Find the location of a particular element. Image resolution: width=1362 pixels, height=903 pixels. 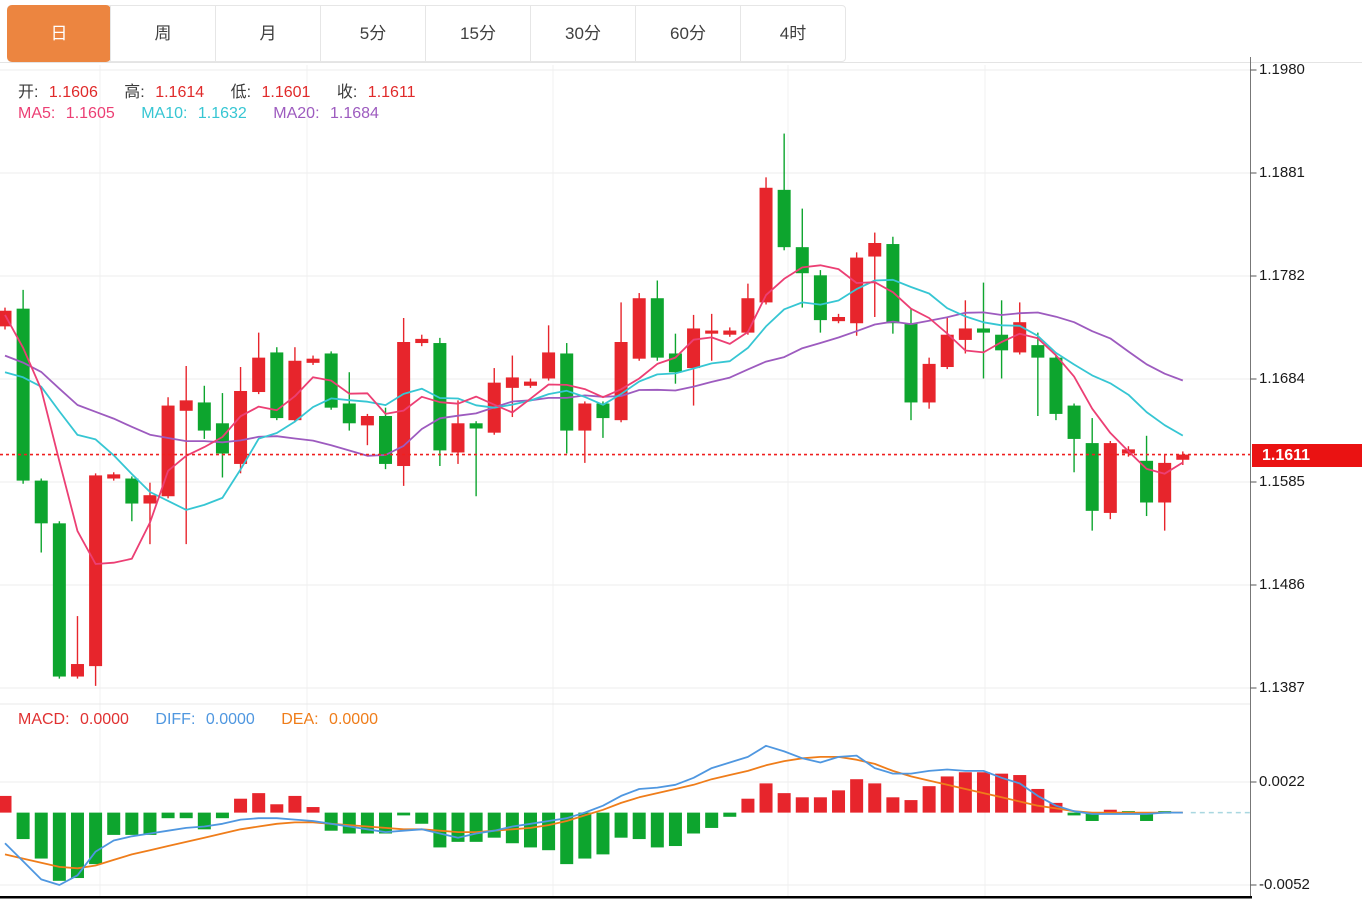

price-axis-label: 1.1782 is located at coordinates (1282, 275).